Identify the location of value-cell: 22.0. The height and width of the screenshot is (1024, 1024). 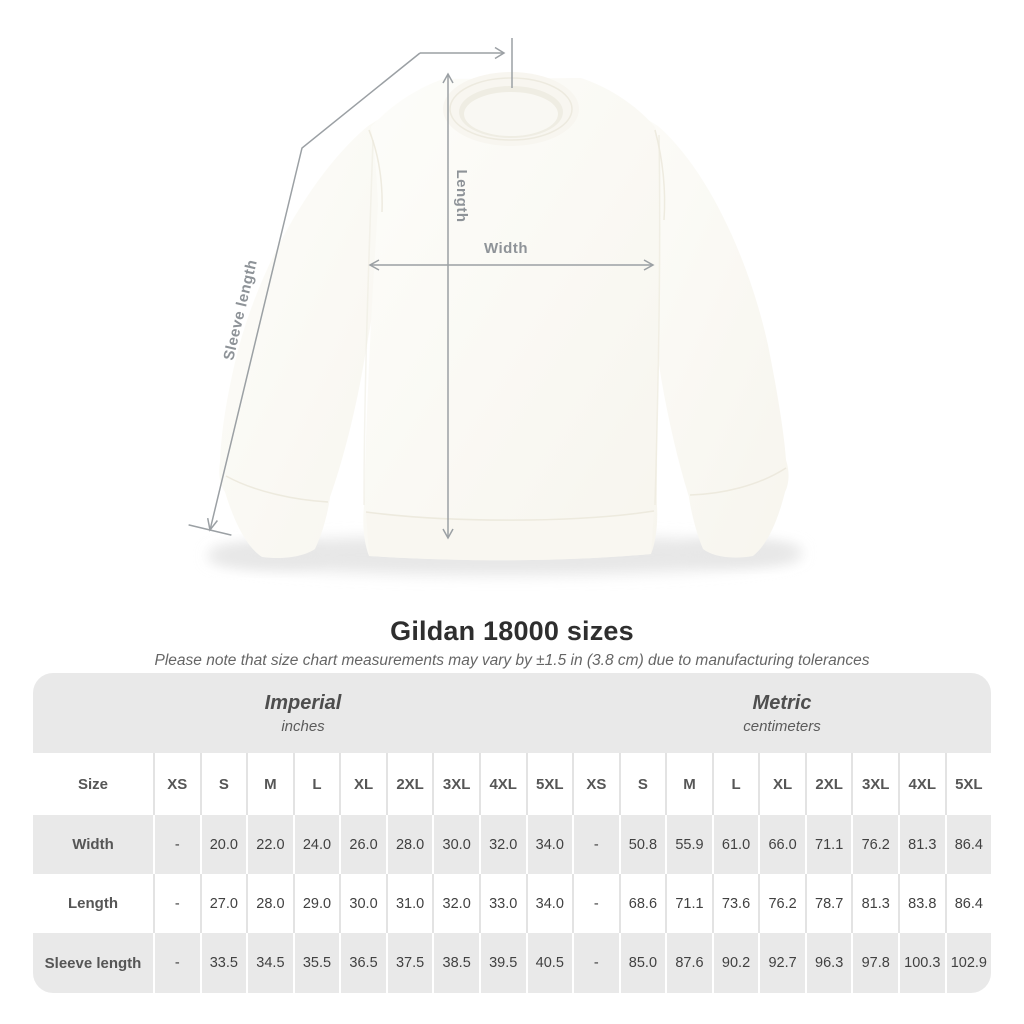
(269, 844).